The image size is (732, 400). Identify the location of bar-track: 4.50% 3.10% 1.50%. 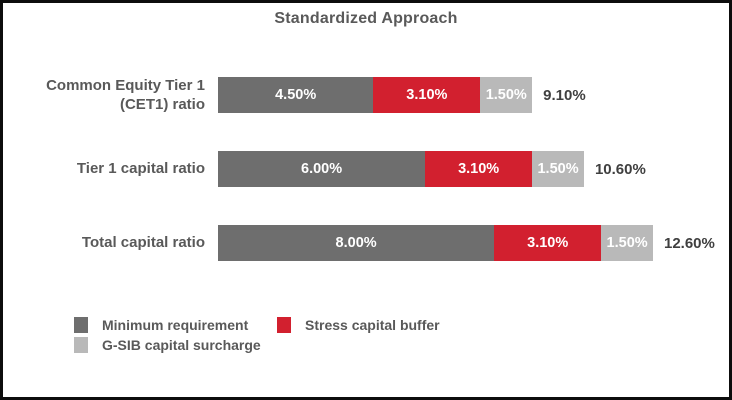
(375, 95).